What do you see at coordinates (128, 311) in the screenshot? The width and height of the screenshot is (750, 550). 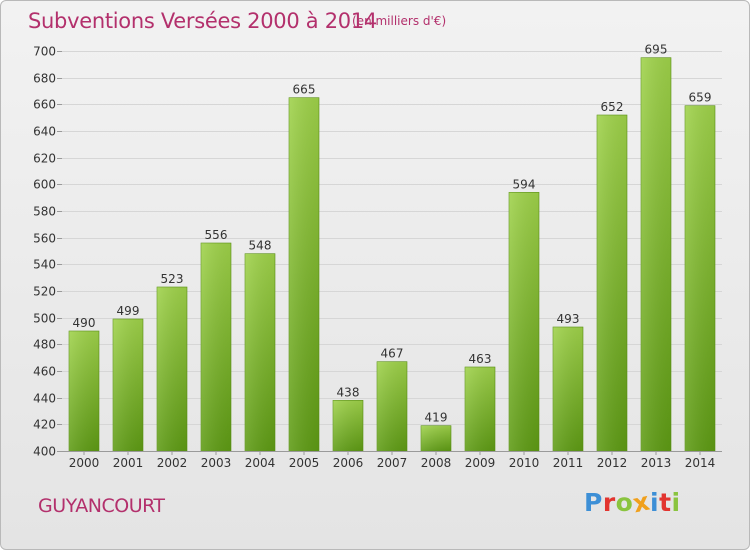 I see `value-label: 499` at bounding box center [128, 311].